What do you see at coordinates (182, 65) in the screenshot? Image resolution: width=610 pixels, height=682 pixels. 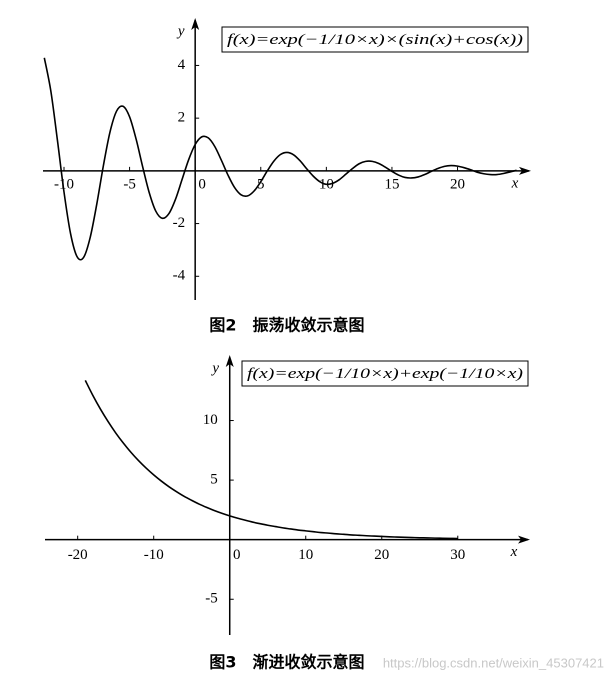 I see `y-tick-label: 4` at bounding box center [182, 65].